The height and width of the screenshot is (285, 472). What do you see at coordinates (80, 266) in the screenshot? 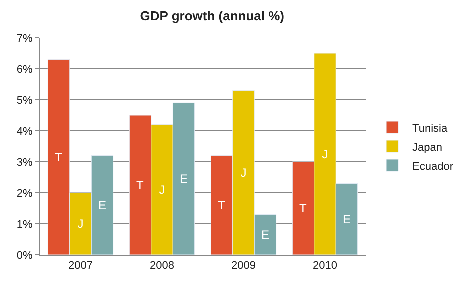
I see `x-tick-label: 2007` at bounding box center [80, 266].